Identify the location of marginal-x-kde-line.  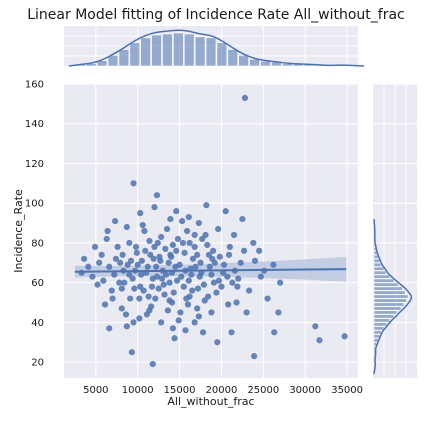
(216, 48).